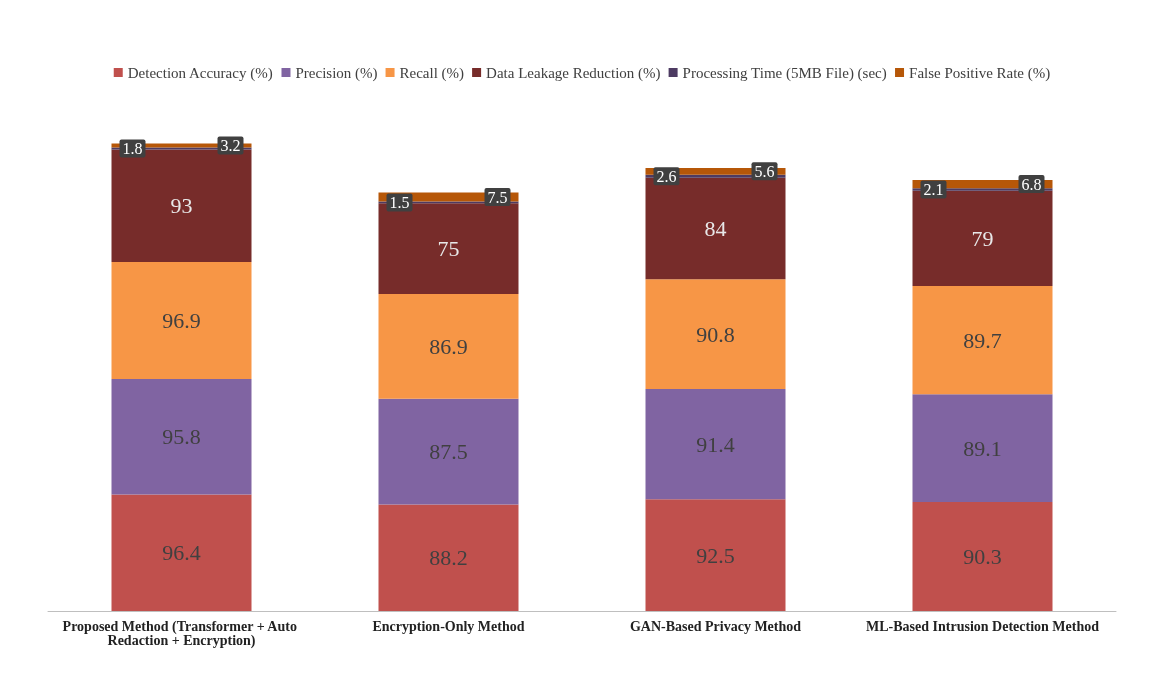 This screenshot has height=679, width=1164. Describe the element at coordinates (764, 171) in the screenshot. I see `data-label: 5.6` at that location.